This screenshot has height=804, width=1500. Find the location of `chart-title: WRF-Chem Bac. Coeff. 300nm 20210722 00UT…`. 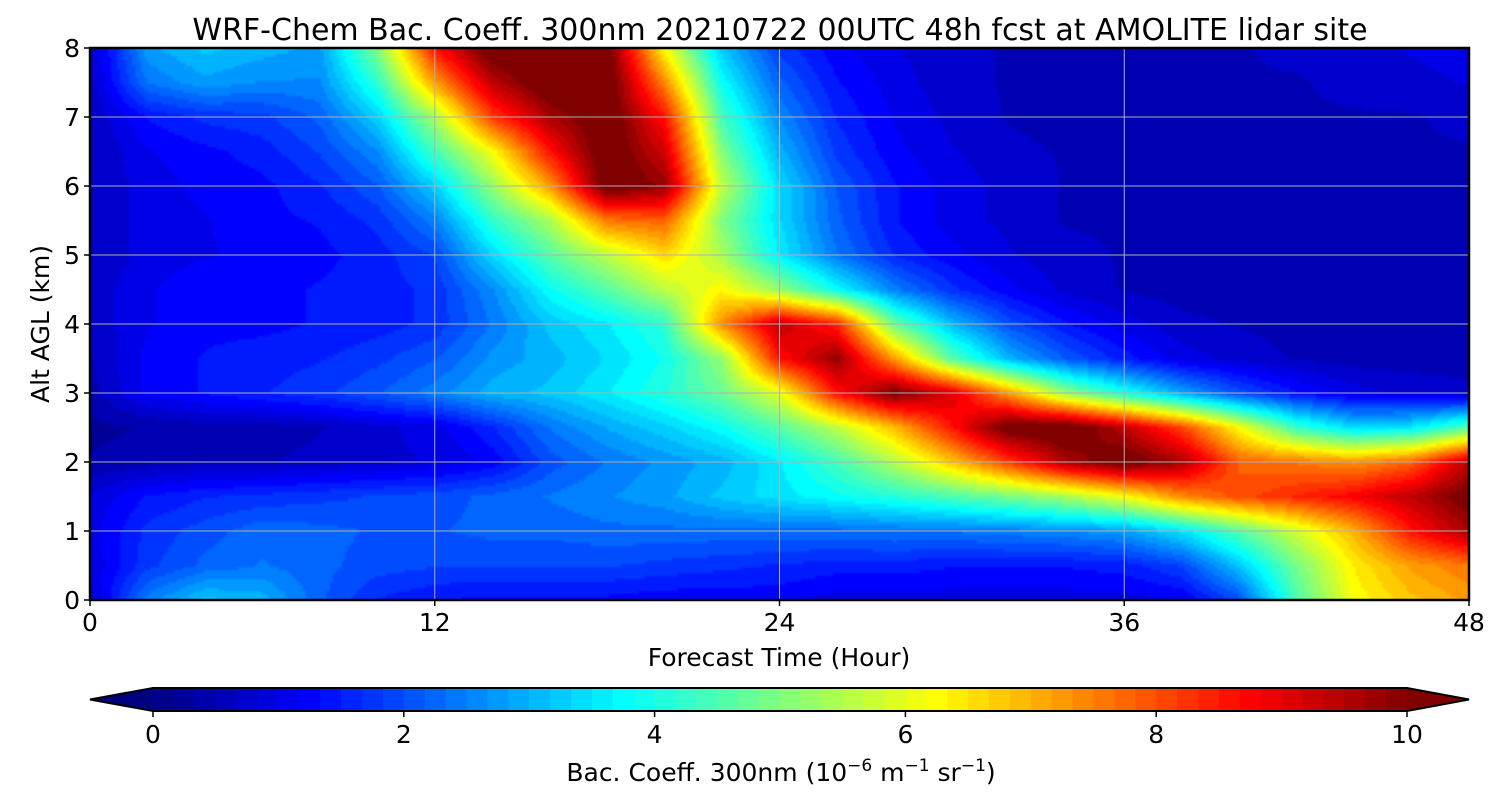

chart-title: WRF-Chem Bac. Coeff. 300nm 20210722 00UT… is located at coordinates (779, 30).